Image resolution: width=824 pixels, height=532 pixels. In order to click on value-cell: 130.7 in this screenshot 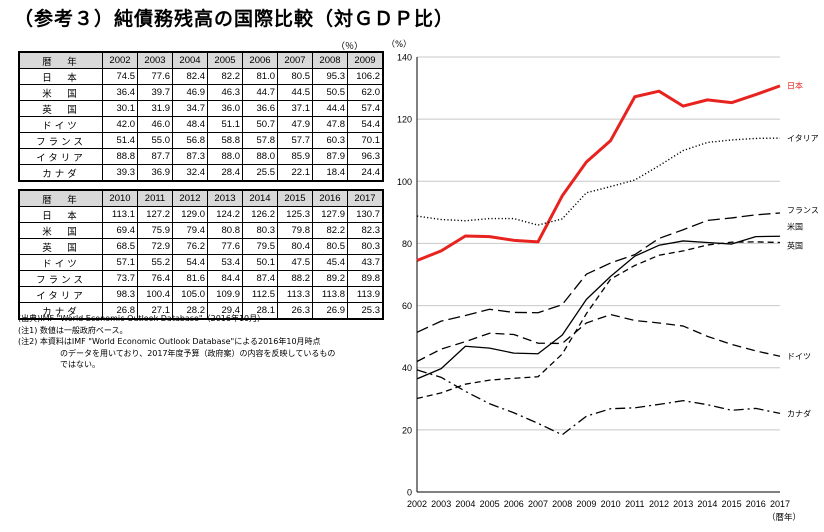, I will do `click(365, 214)`.